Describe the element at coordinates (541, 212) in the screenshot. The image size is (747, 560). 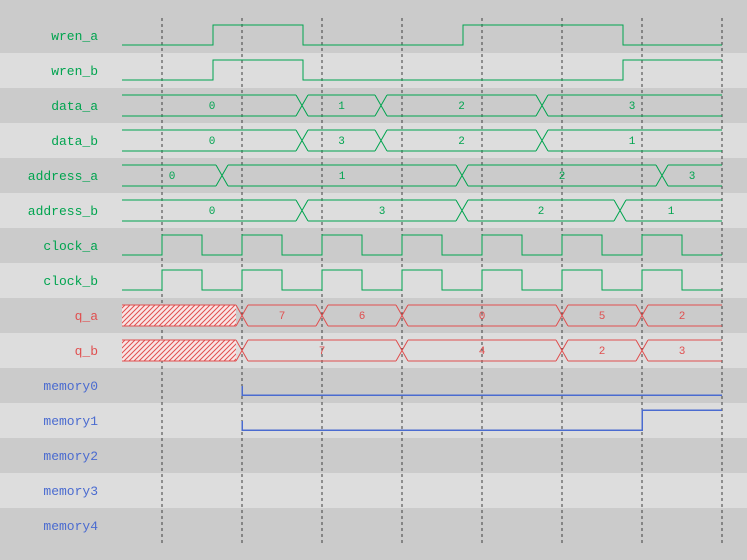
I see `bus-value-address_b: 2` at that location.